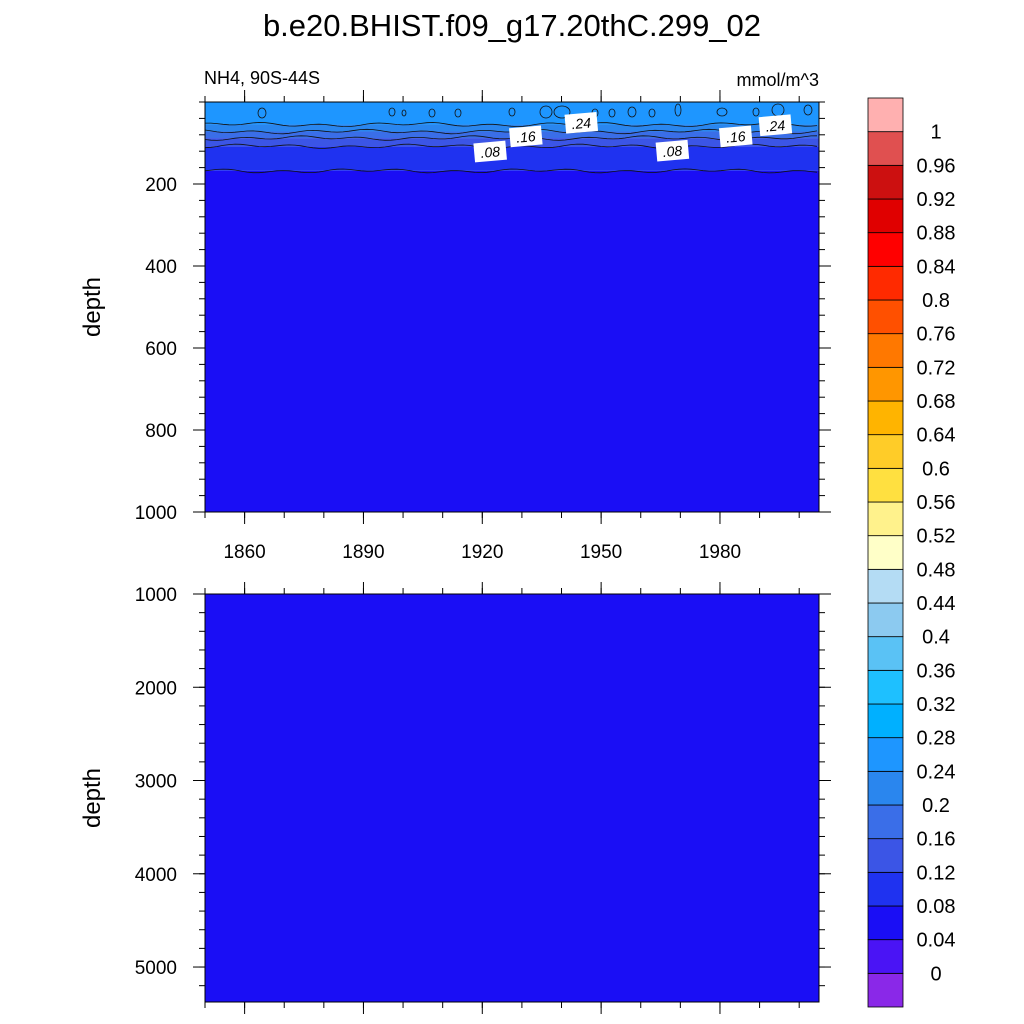  I want to click on contour-label-text: .24, so click(775, 126).